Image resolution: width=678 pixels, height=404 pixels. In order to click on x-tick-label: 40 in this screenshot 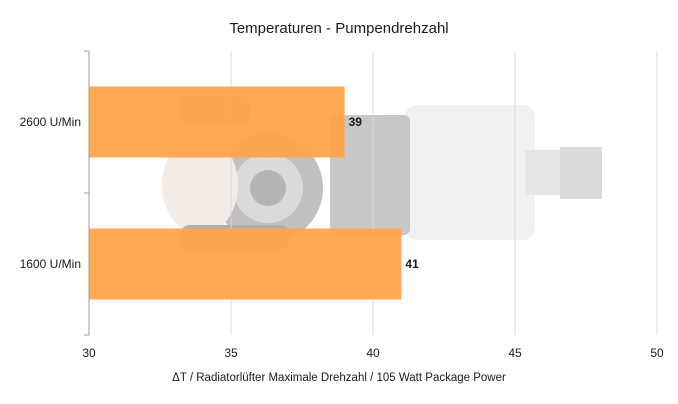, I will do `click(373, 353)`.